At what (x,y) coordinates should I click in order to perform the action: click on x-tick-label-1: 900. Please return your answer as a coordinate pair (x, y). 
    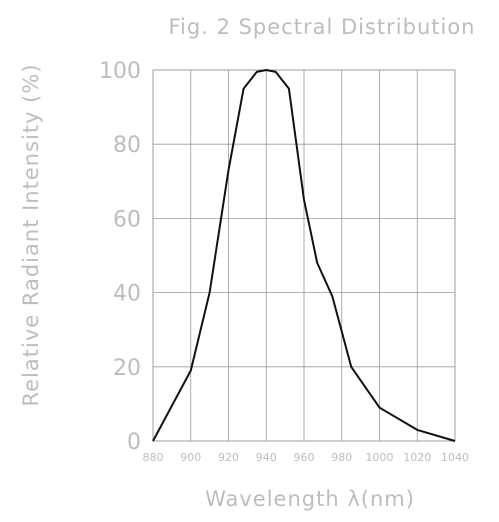
    Looking at the image, I should click on (190, 457).